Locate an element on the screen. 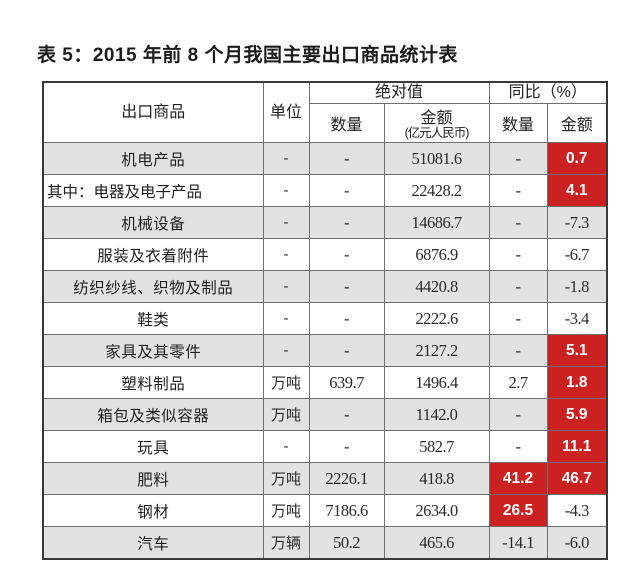 The width and height of the screenshot is (640, 585). commodity-name: 其中：电器及电子产品 is located at coordinates (153, 190).